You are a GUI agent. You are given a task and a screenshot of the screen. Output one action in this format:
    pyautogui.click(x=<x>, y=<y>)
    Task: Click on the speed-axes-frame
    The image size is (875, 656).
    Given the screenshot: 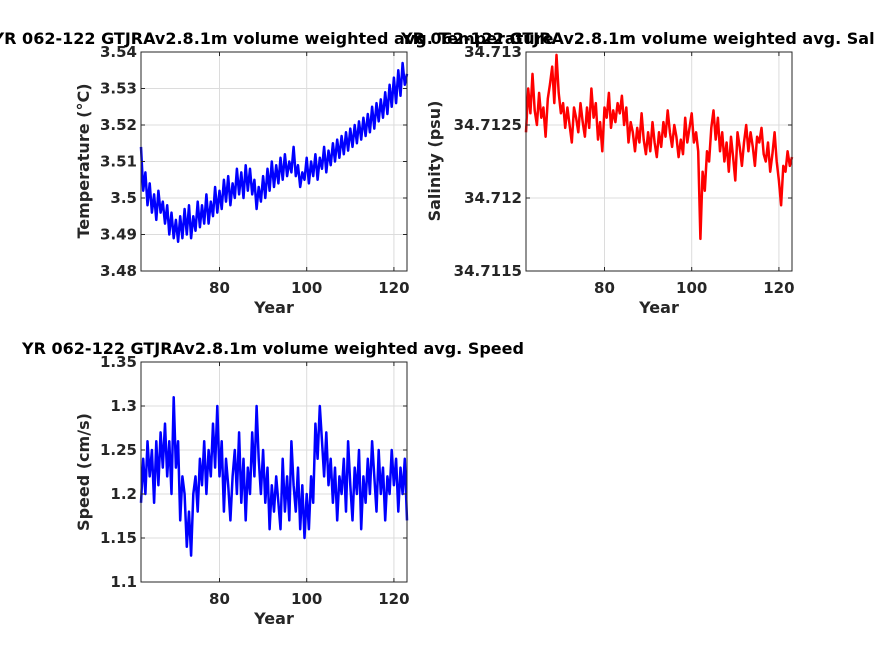 What is the action you would take?
    pyautogui.click(x=274, y=472)
    